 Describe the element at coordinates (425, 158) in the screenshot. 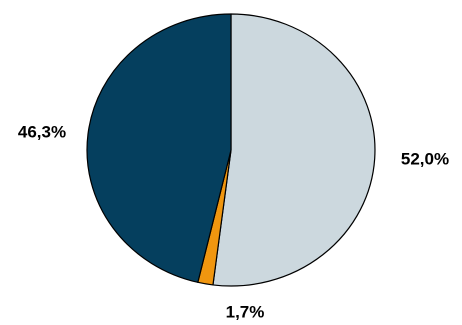

I see `data-label-slice-0: 52,0%` at that location.